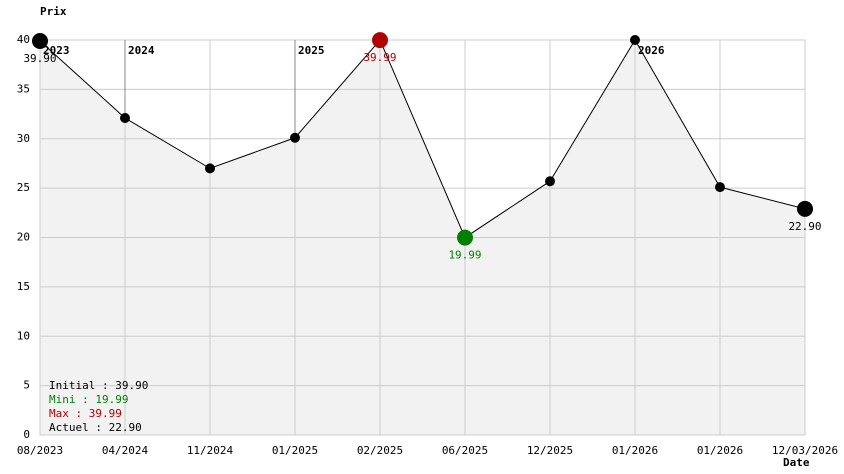 This screenshot has height=474, width=844. I want to click on x-tick-label: 06/2025, so click(465, 450).